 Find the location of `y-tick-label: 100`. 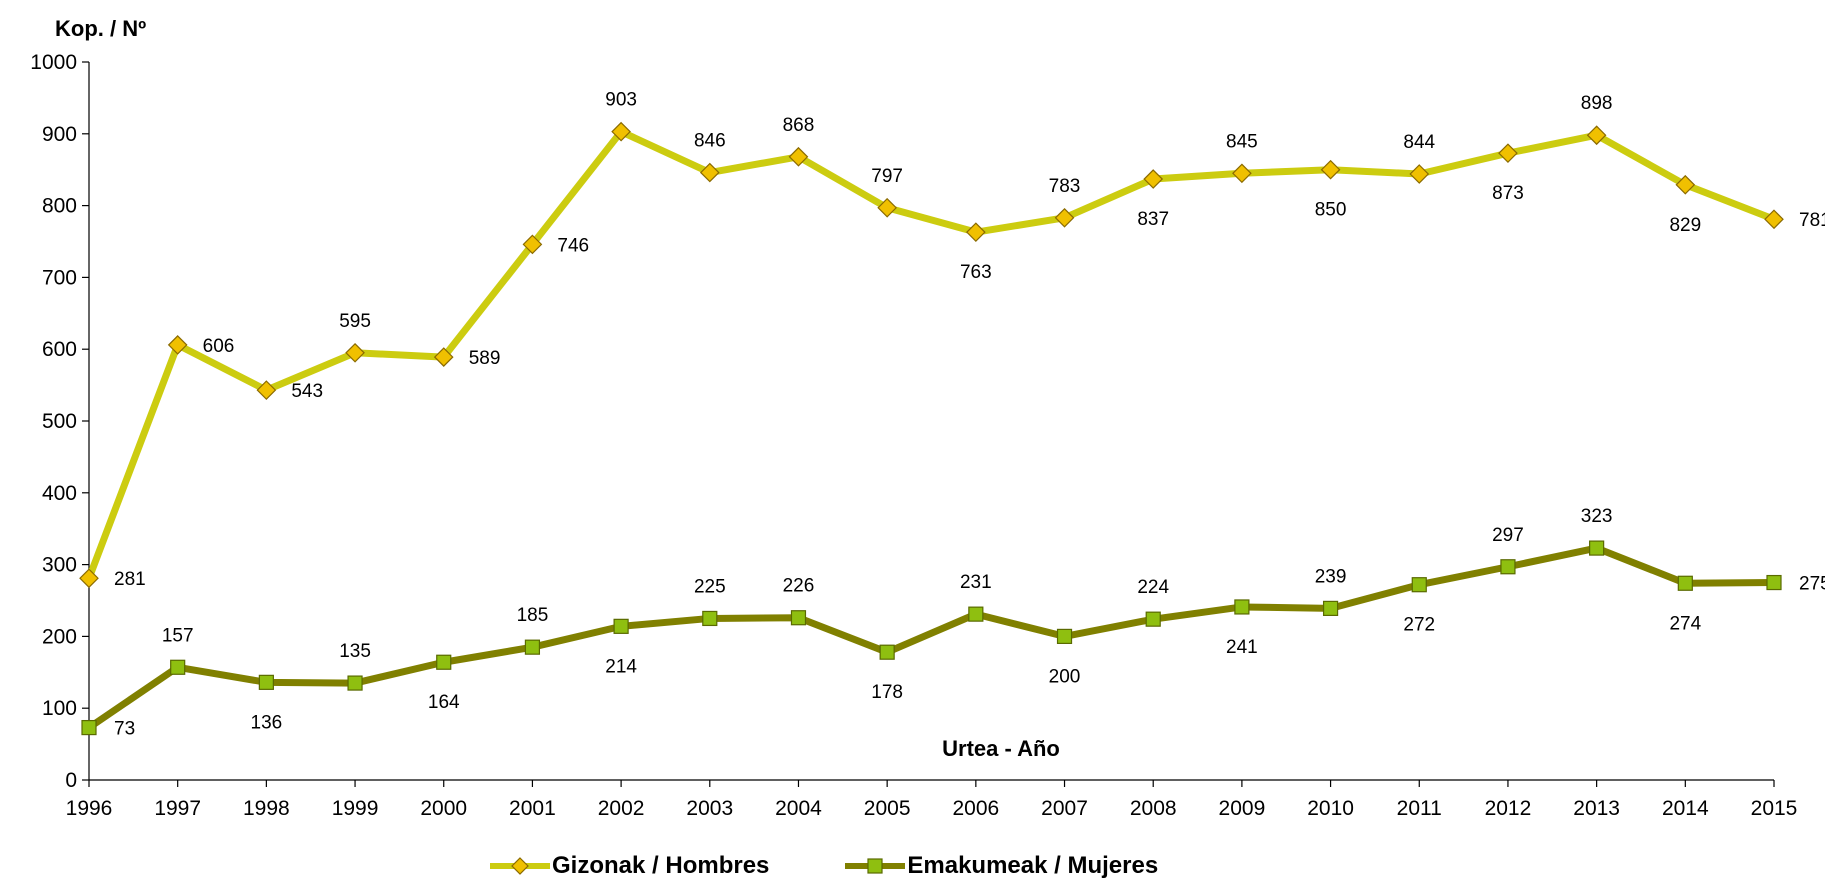

y-tick-label: 100 is located at coordinates (59, 708).